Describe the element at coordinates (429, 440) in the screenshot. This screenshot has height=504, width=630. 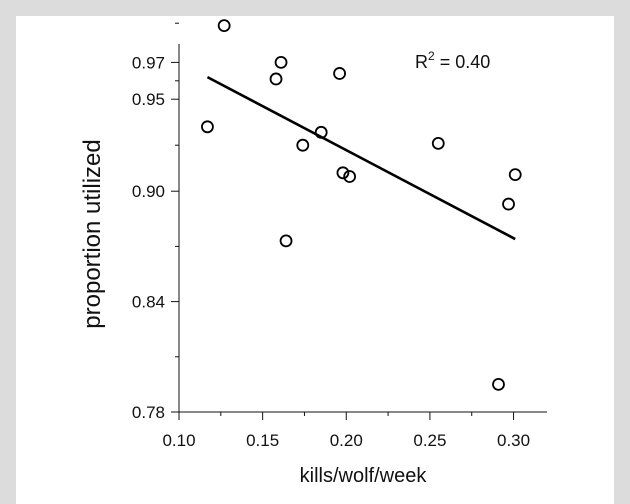
I see `x-tick-label: 0.25` at that location.